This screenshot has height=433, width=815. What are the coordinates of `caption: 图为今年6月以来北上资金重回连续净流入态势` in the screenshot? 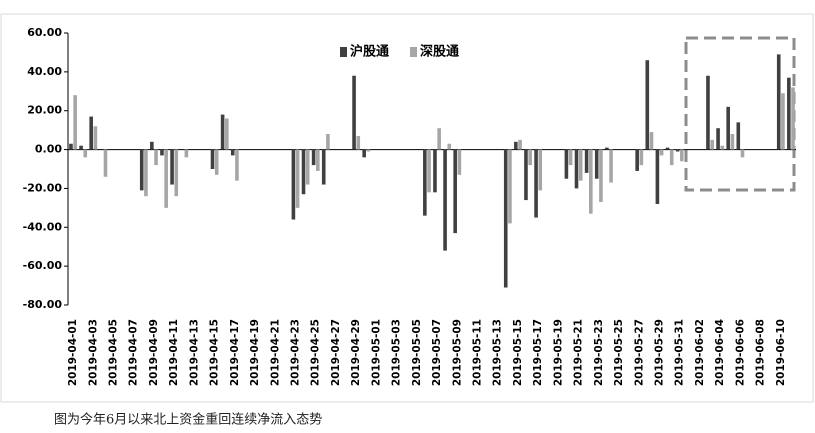 It's located at (188, 420).